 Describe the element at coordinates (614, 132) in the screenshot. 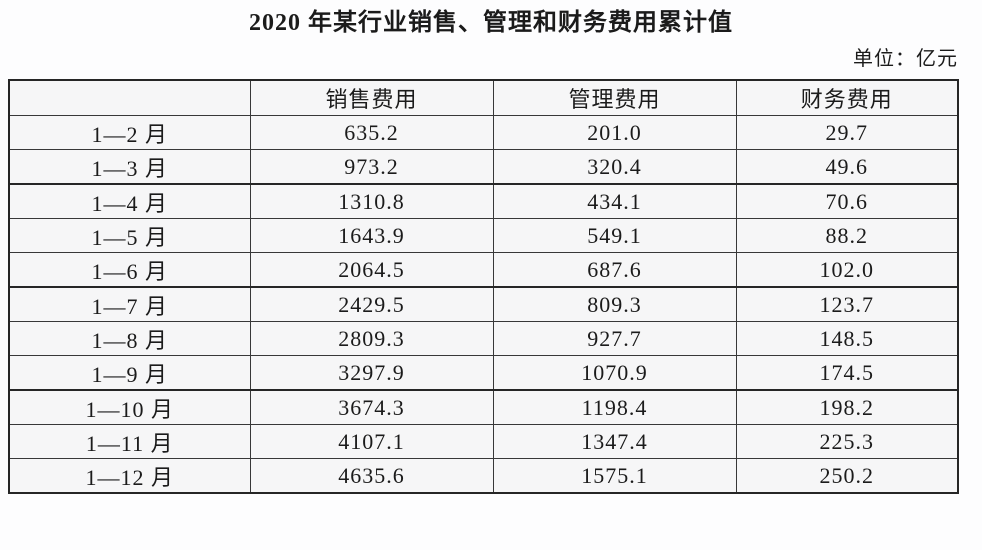

I see `management-value-cell: 201.0` at that location.